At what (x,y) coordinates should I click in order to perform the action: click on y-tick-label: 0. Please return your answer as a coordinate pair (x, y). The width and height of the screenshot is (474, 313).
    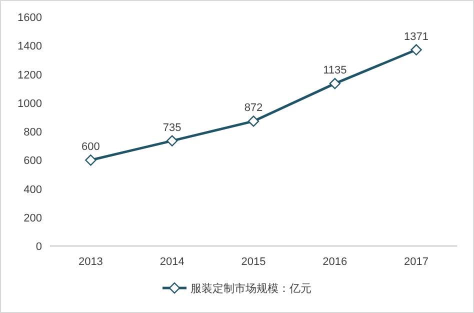
    Looking at the image, I should click on (39, 247).